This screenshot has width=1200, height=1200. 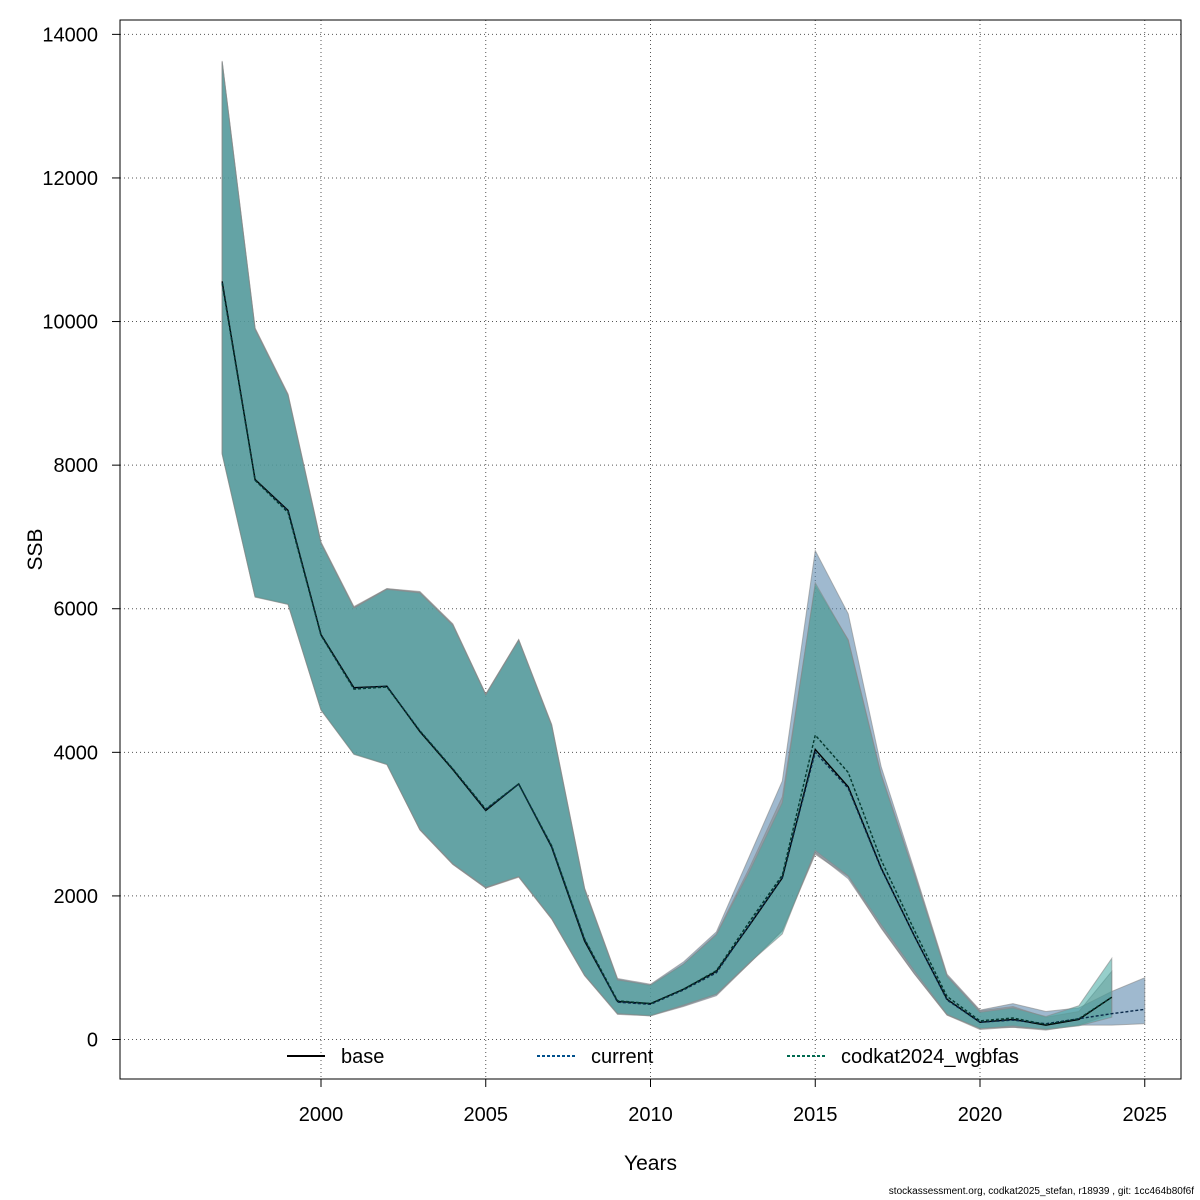 I want to click on x-tick-label-2010: 2010, so click(x=650, y=1115).